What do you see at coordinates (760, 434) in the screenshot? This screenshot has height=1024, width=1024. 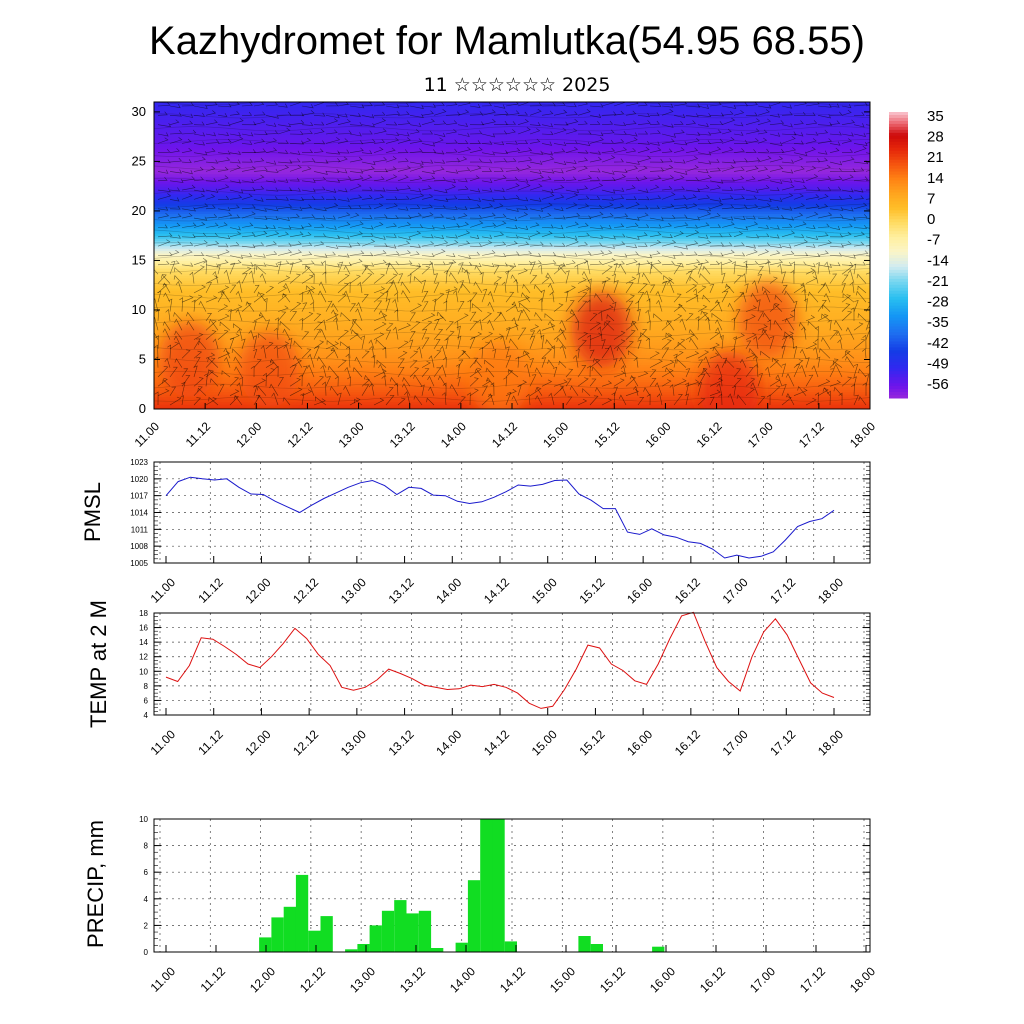 I see `cross-section-xtick: 17.00` at bounding box center [760, 434].